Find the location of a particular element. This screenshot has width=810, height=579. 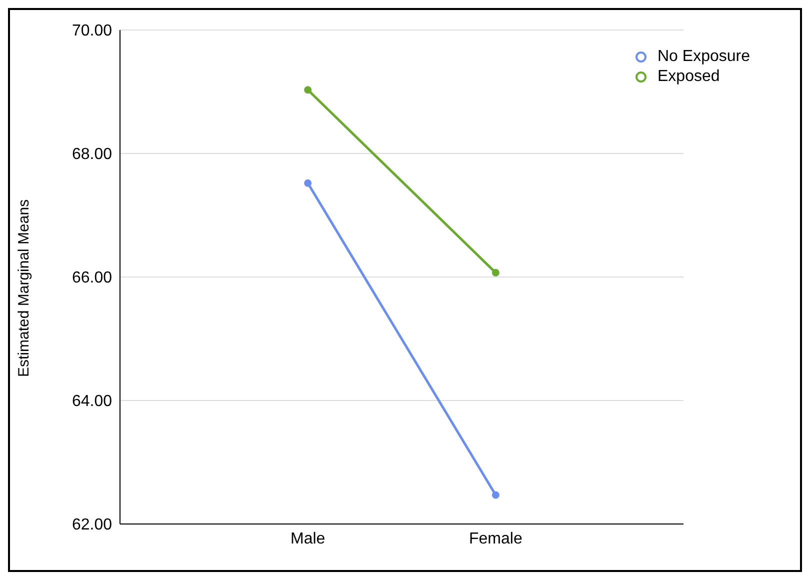

y-tick-label: 68.00 is located at coordinates (92, 155).